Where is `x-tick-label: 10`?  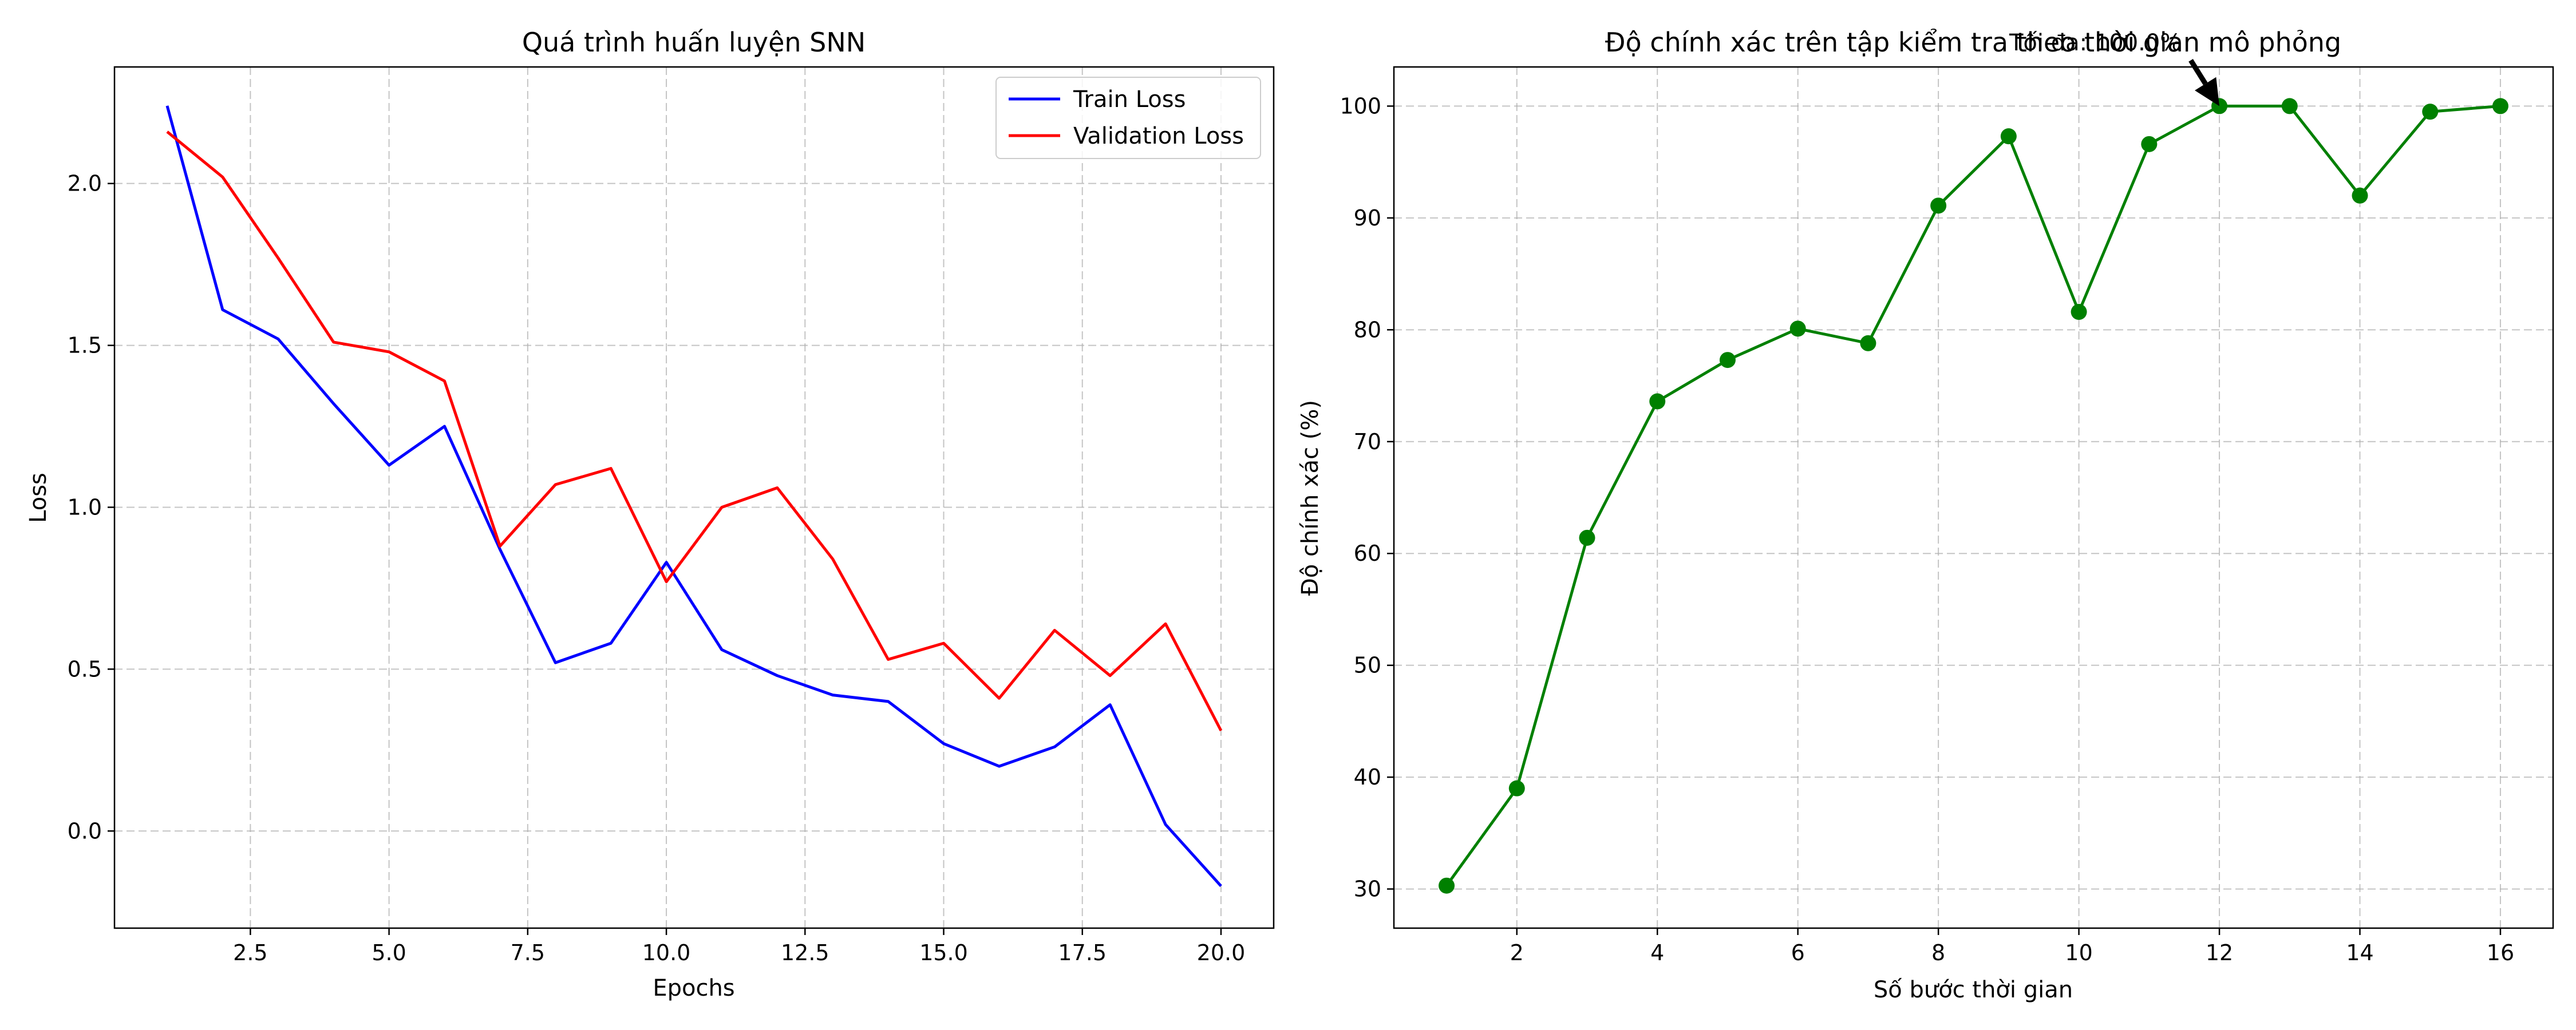
x-tick-label: 10 is located at coordinates (2078, 952).